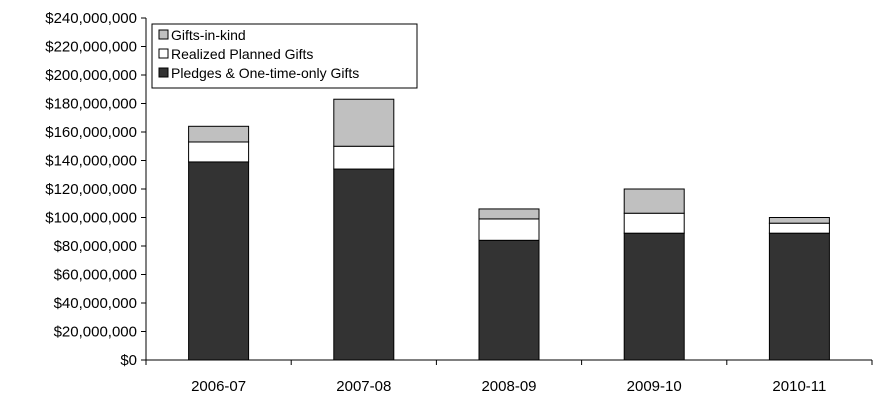 This screenshot has width=876, height=396. Describe the element at coordinates (91, 189) in the screenshot. I see `y-tick-label: $120,000,000` at that location.